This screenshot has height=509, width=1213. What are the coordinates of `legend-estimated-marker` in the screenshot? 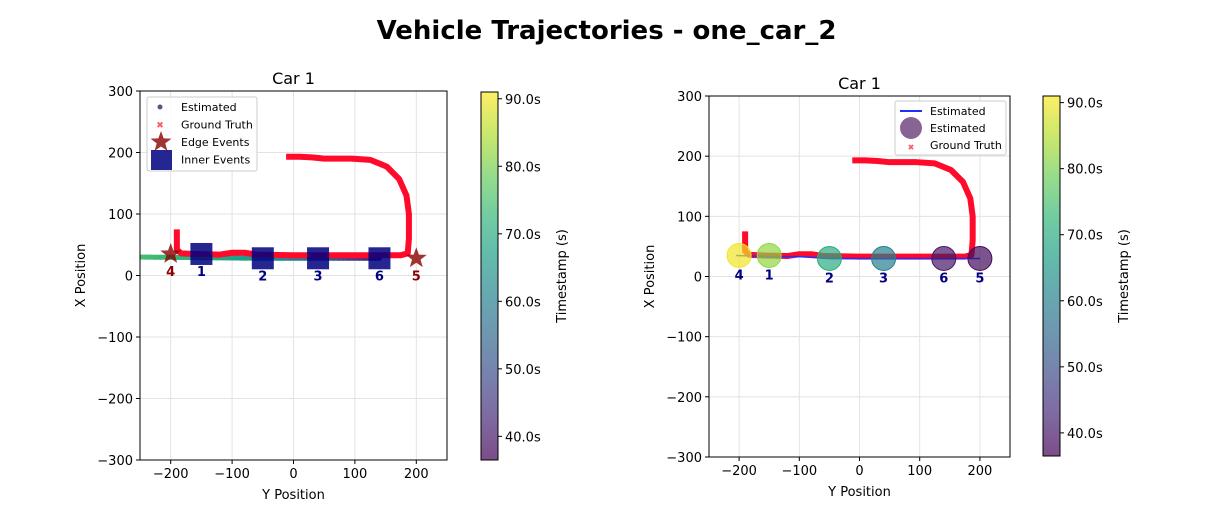 It's located at (160, 107).